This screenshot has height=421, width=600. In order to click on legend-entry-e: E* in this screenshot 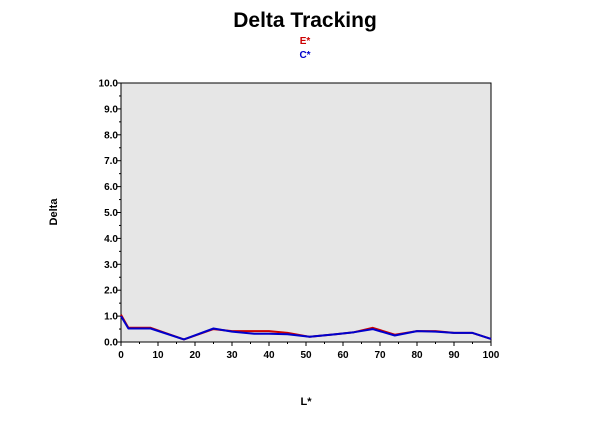, I will do `click(305, 41)`.